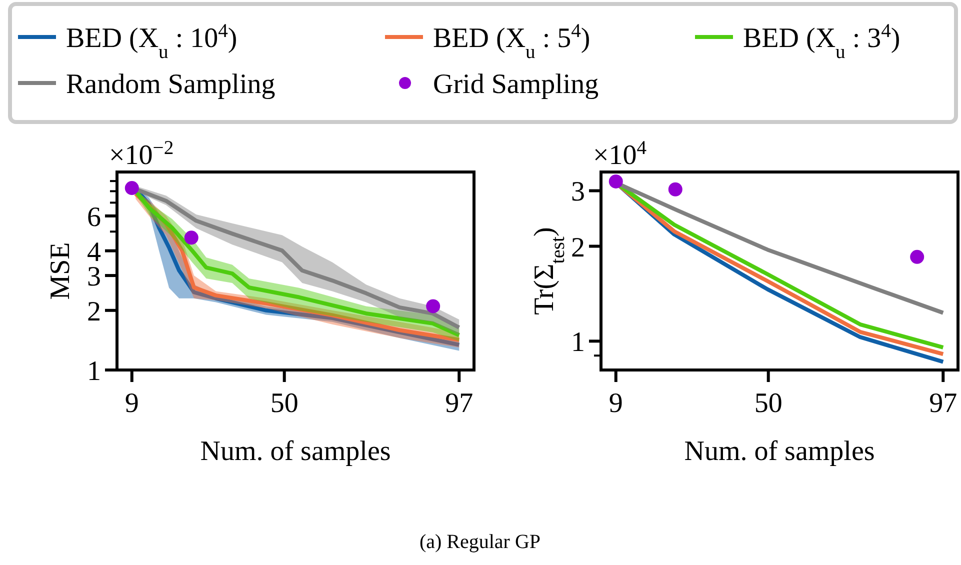  I want to click on legend-label: Random Sampling, so click(171, 84).